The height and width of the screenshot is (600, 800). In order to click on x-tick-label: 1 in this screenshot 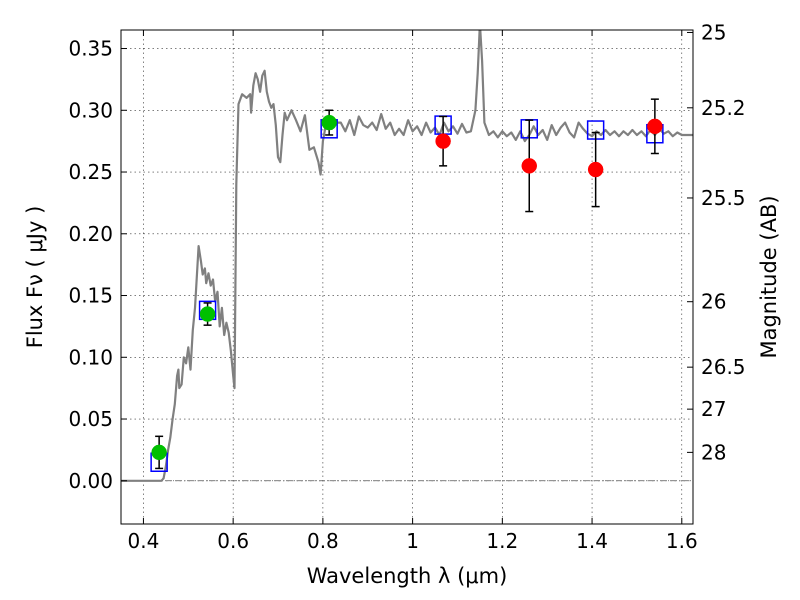, I will do `click(412, 541)`.